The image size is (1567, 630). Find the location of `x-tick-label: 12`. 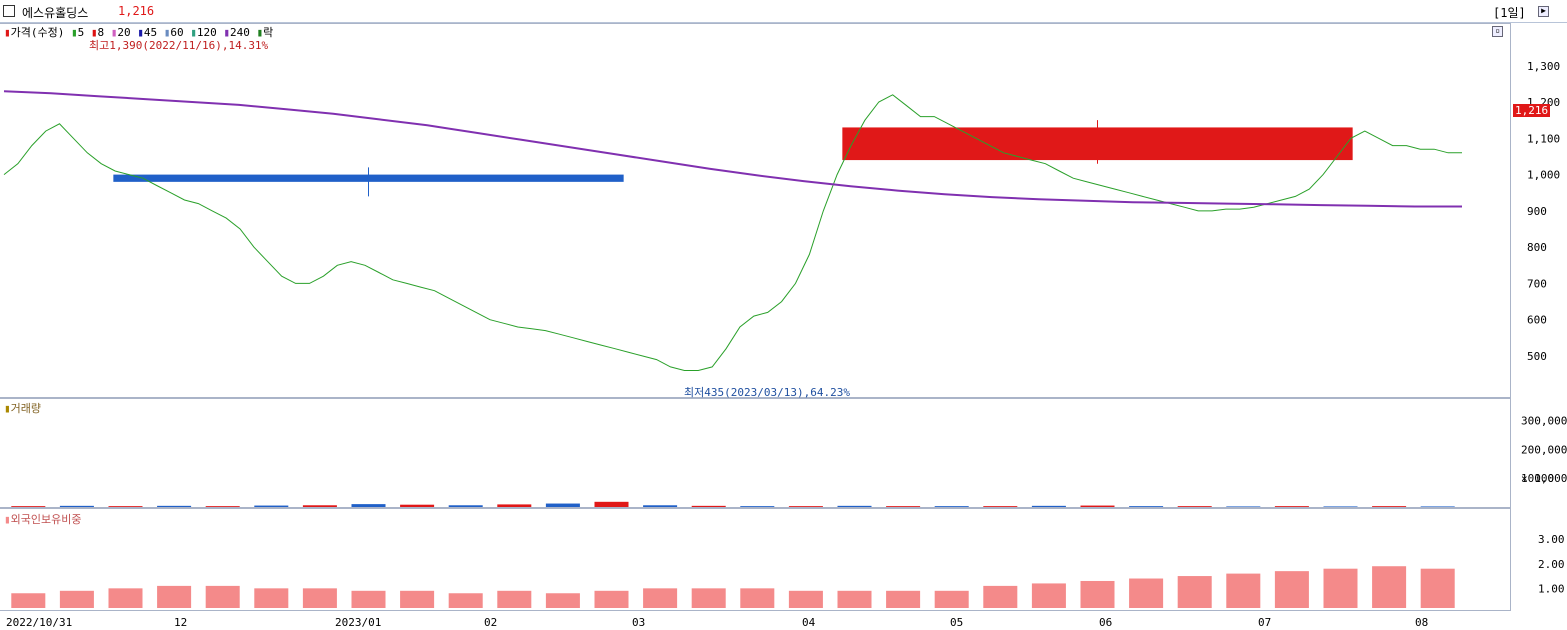

x-tick-label: 12 is located at coordinates (180, 622).